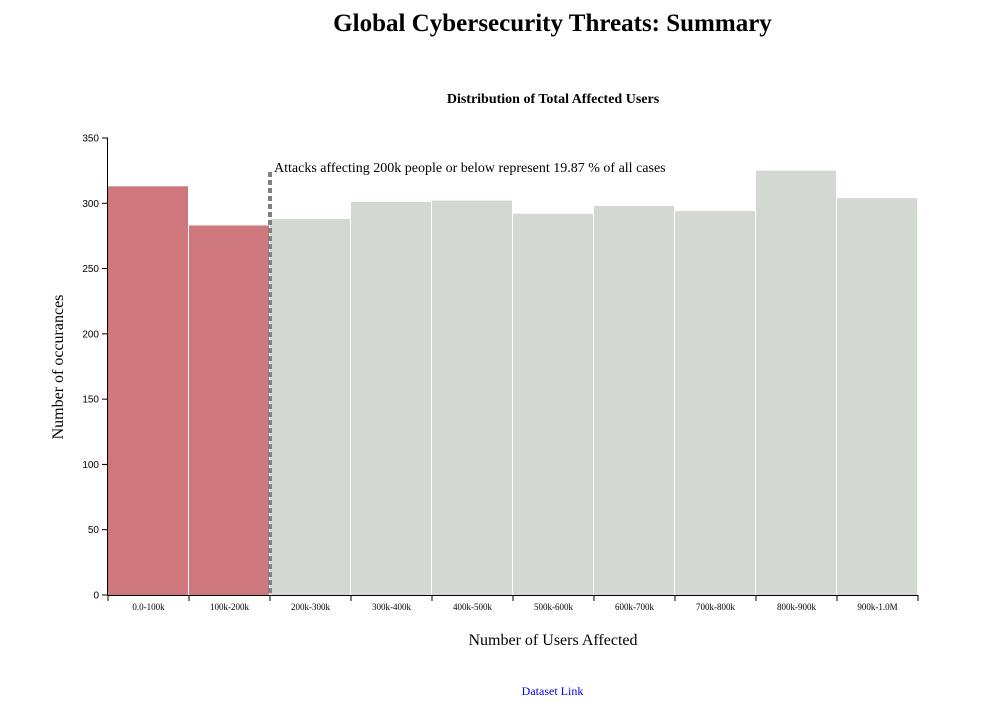 This screenshot has width=1000, height=716. I want to click on x-tick-label: 400k-500k, so click(472, 607).